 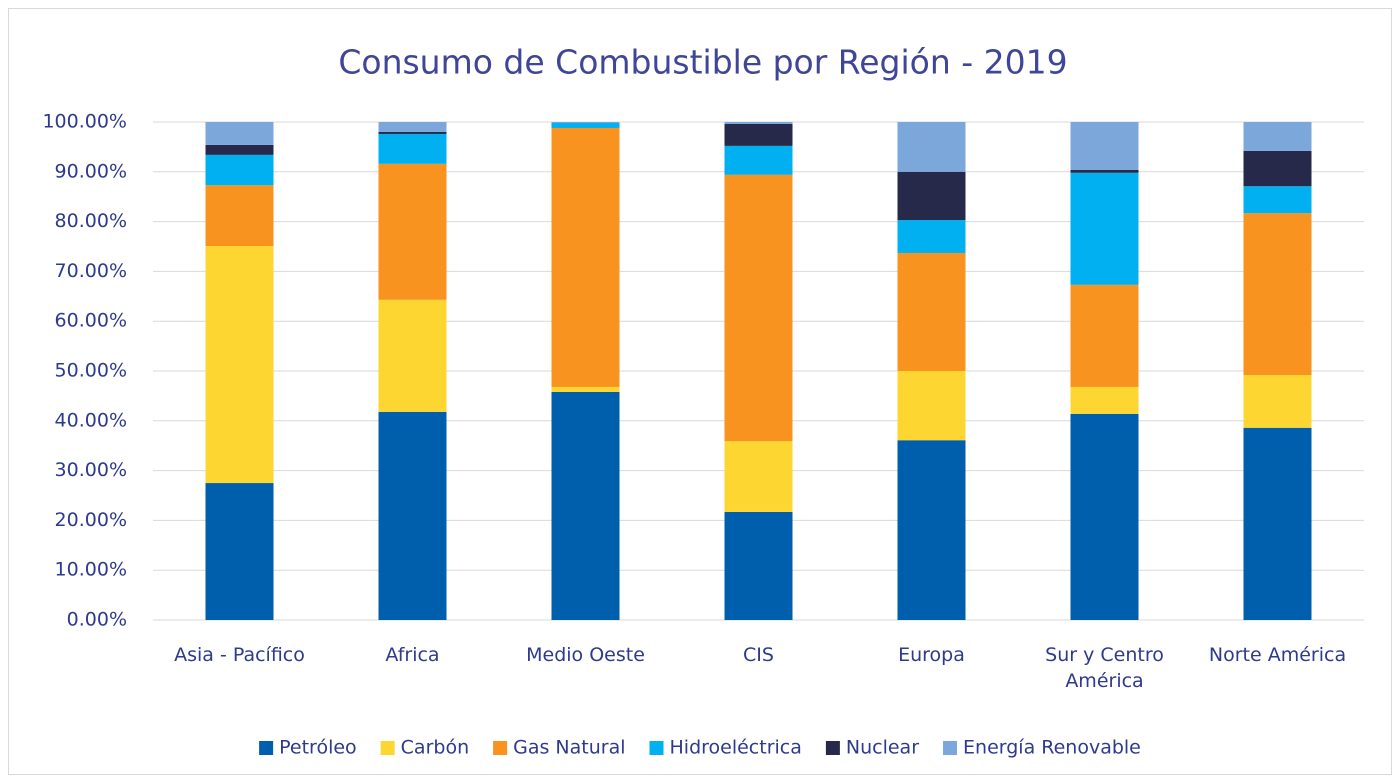 I want to click on y-tick-label: 90.00%, so click(x=91, y=171).